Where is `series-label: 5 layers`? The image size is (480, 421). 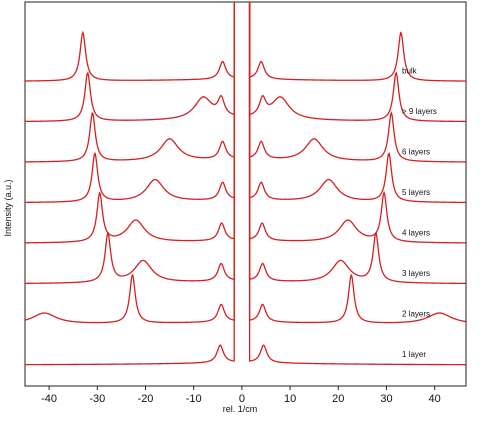
series-label: 5 layers is located at coordinates (416, 192).